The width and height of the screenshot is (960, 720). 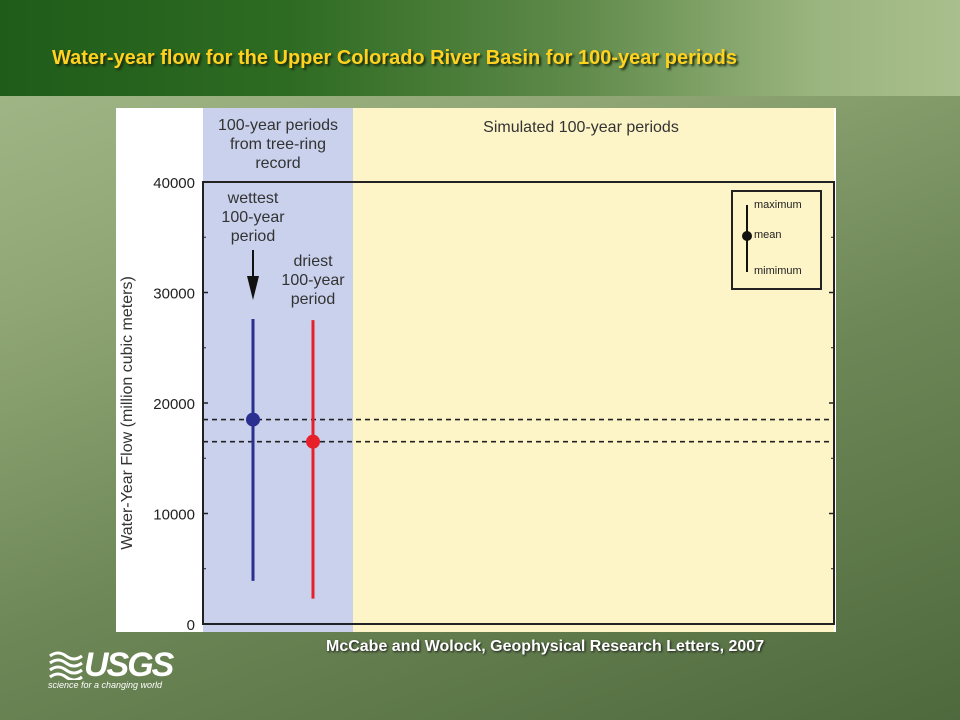 What do you see at coordinates (127, 413) in the screenshot?
I see `y-axis-label: Water-Year Flow (million cubic meters)` at bounding box center [127, 413].